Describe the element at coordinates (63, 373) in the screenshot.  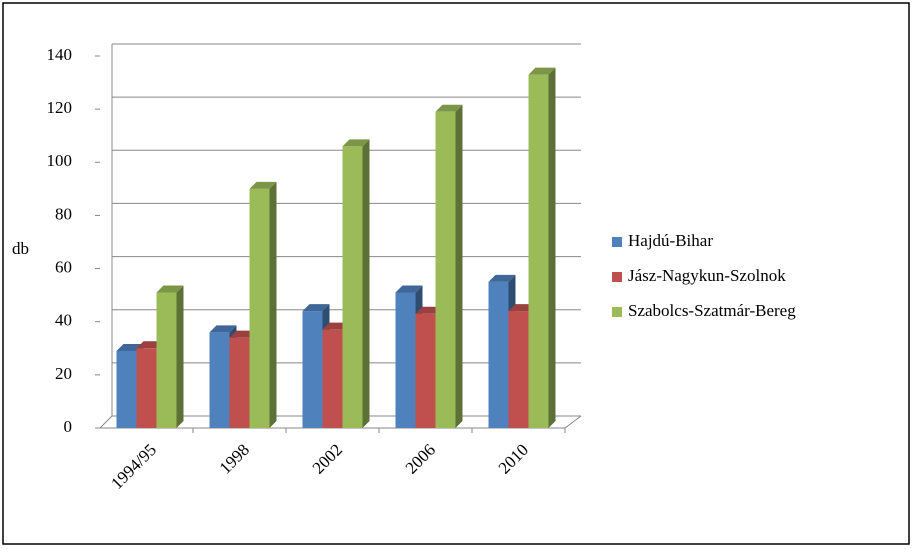
I see `y-tick-label: 20` at that location.